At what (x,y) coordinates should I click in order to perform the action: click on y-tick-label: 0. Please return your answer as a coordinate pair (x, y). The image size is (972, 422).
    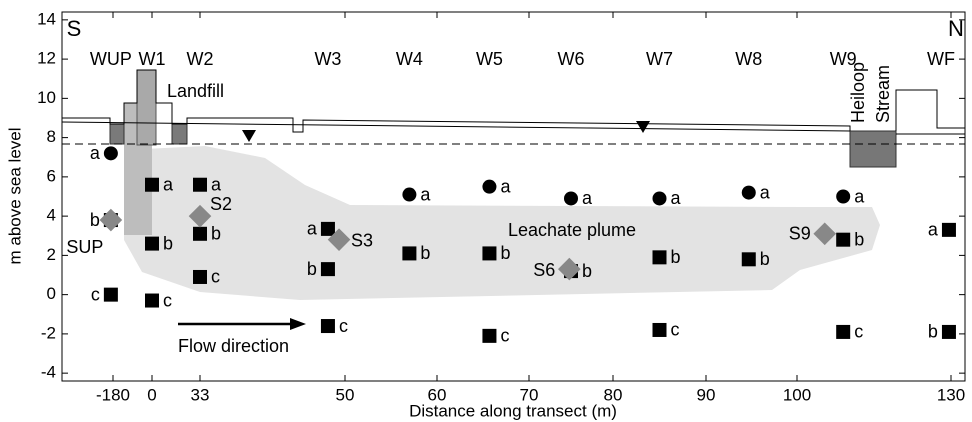
    Looking at the image, I should click on (51, 293).